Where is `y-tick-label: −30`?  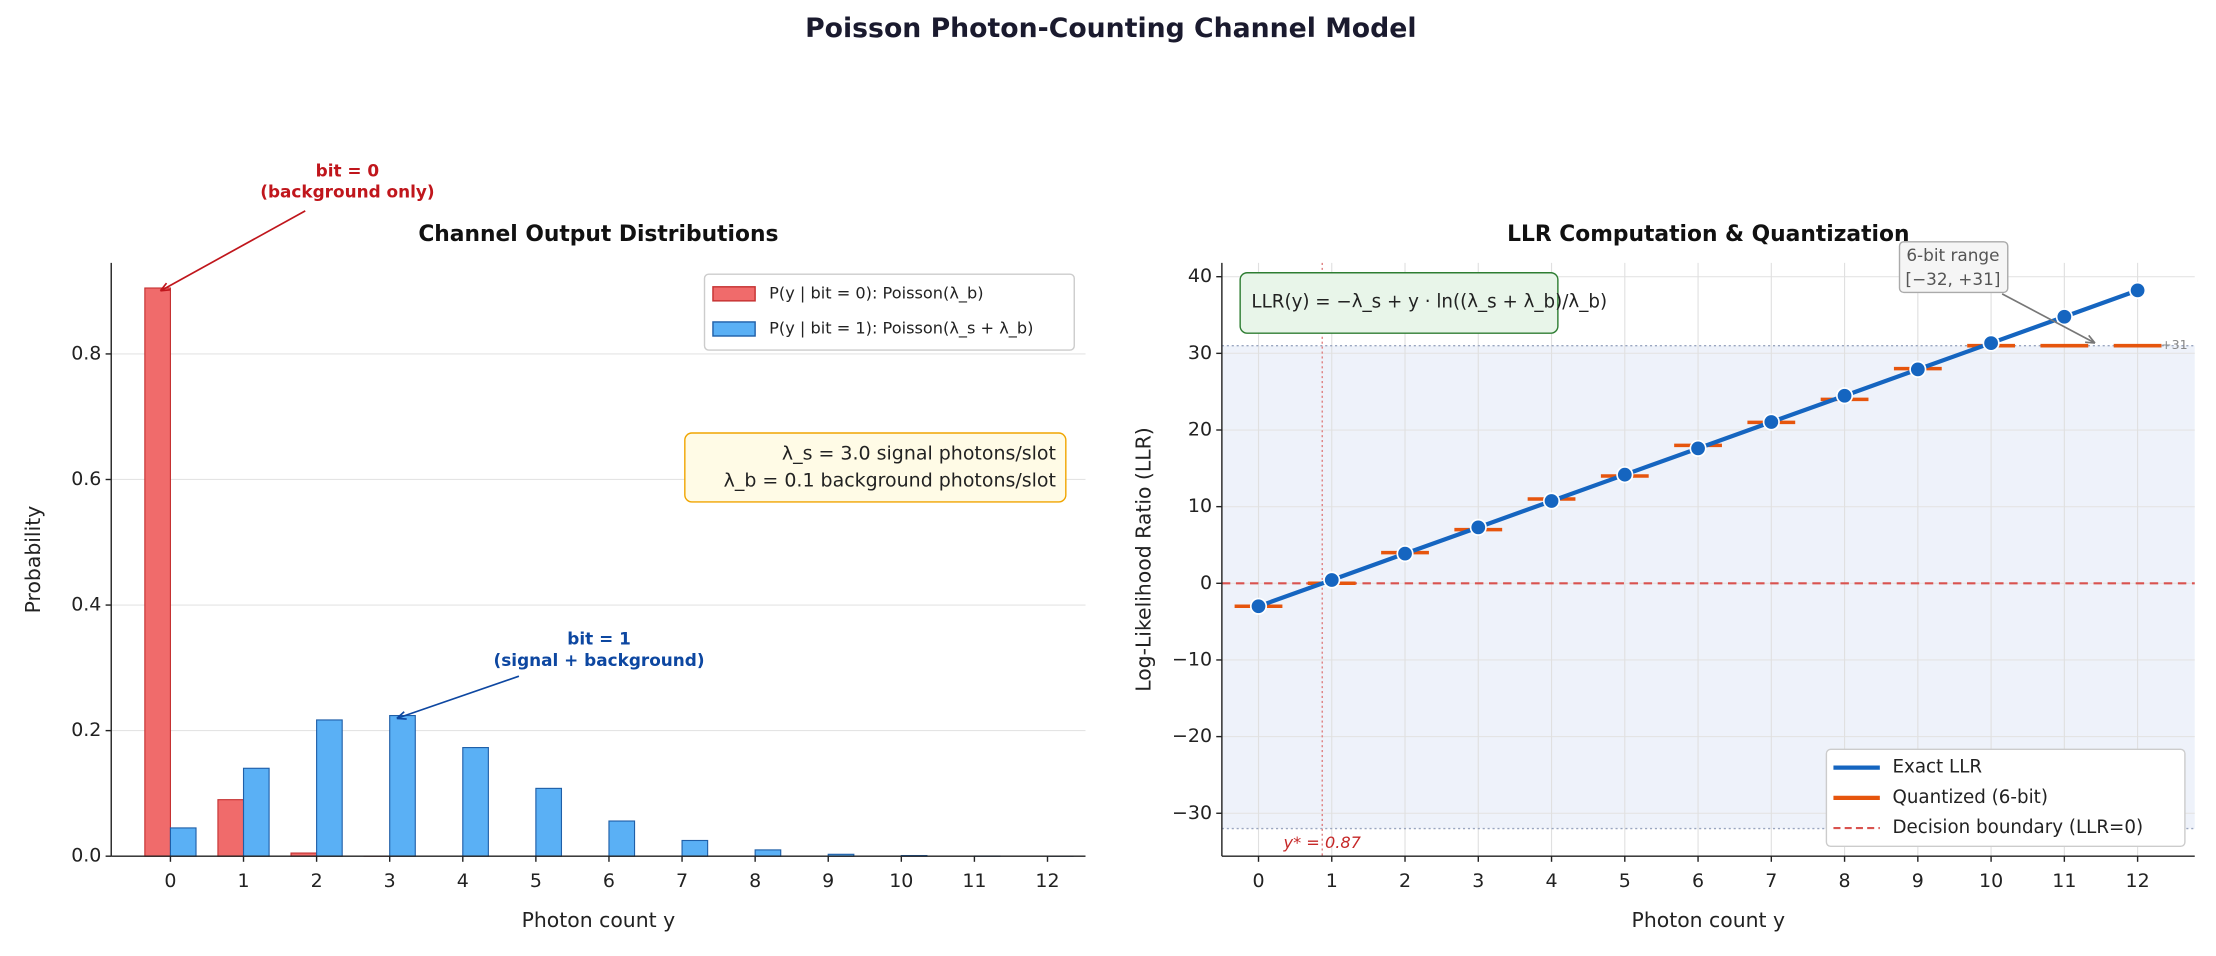
y-tick-label: −30 is located at coordinates (1192, 813).